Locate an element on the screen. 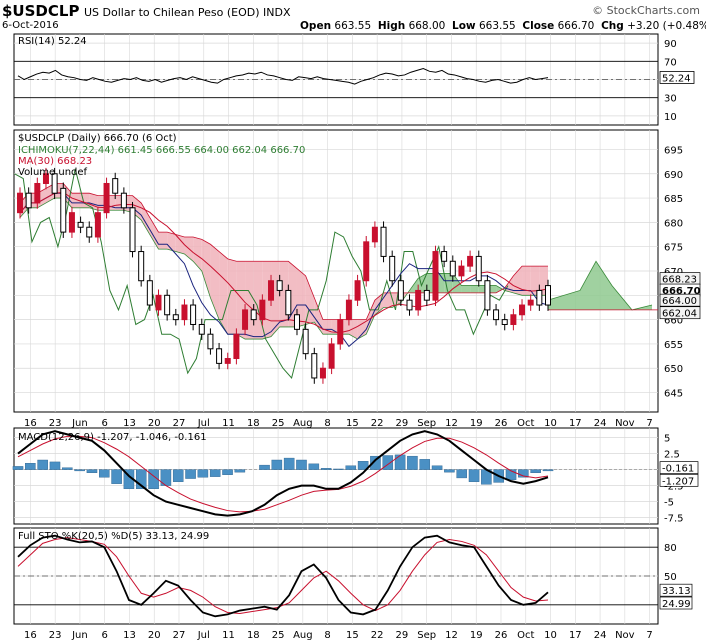 This screenshot has height=641, width=706. x-tick-label: 26 is located at coordinates (501, 635).